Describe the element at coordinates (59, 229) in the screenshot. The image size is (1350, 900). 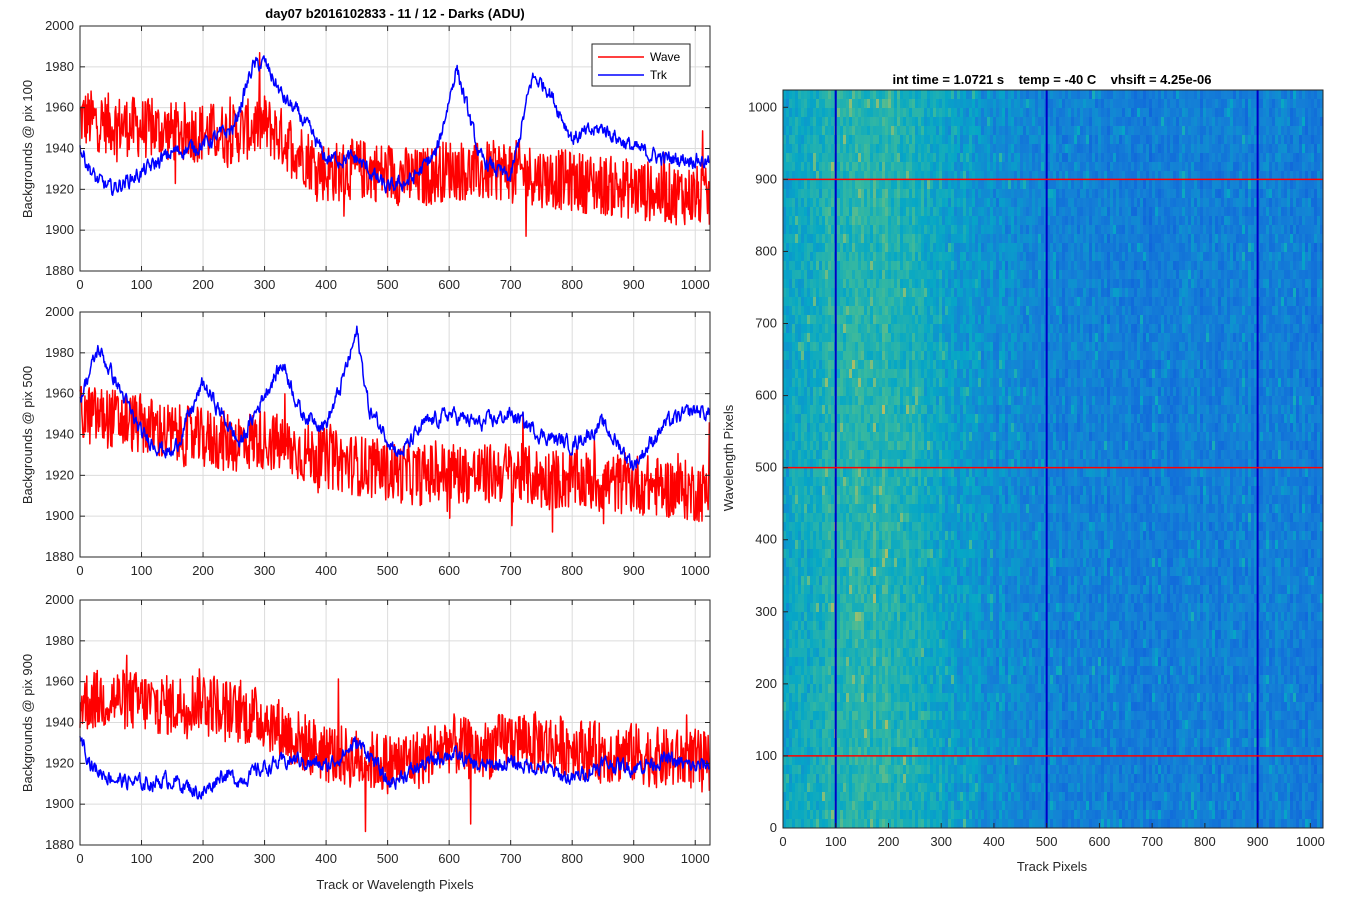
I see `y-tick-label: 1900` at that location.